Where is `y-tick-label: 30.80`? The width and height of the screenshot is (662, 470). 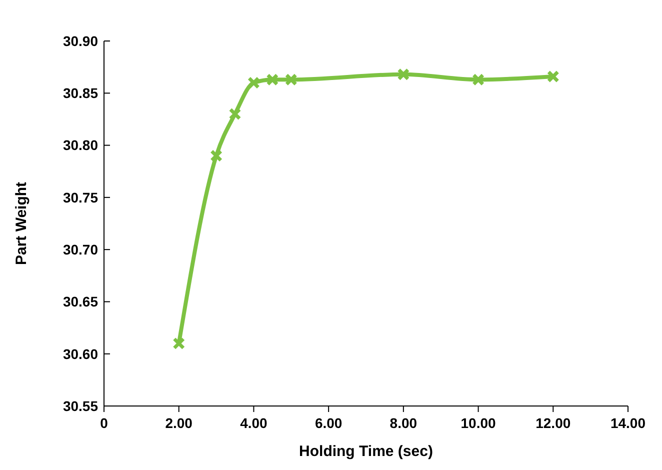
y-tick-label: 30.80 is located at coordinates (80, 145).